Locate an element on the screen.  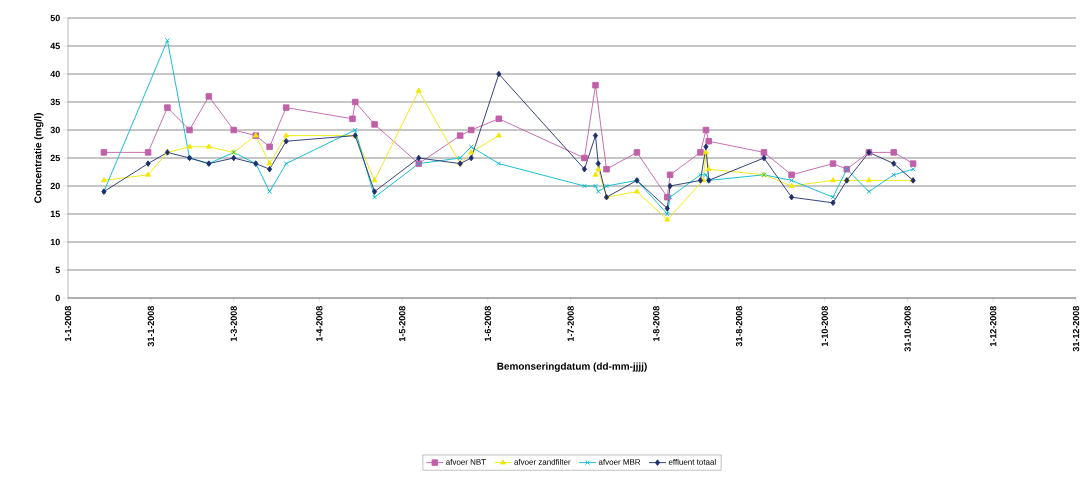
y-tick-label: 40 is located at coordinates (55, 74).